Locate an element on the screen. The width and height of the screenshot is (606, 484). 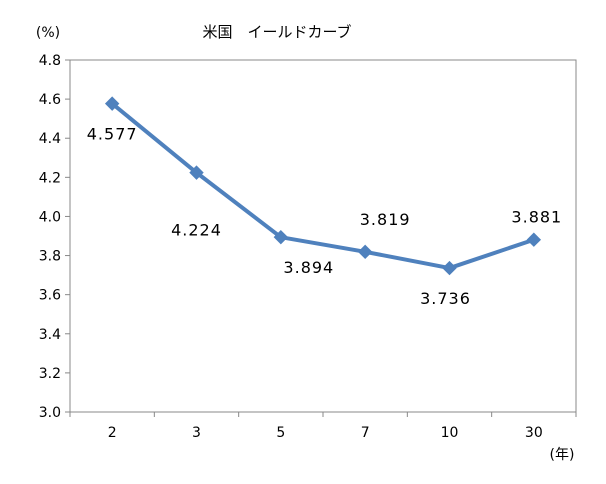
x-tick-label: 3 is located at coordinates (196, 433).